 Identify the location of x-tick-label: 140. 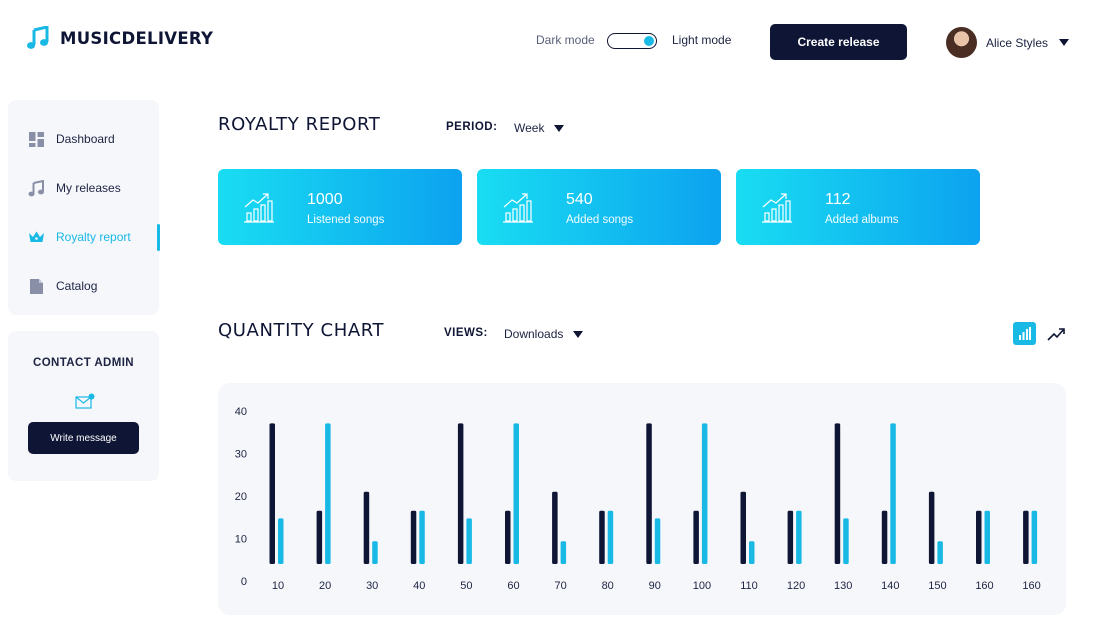
(890, 586).